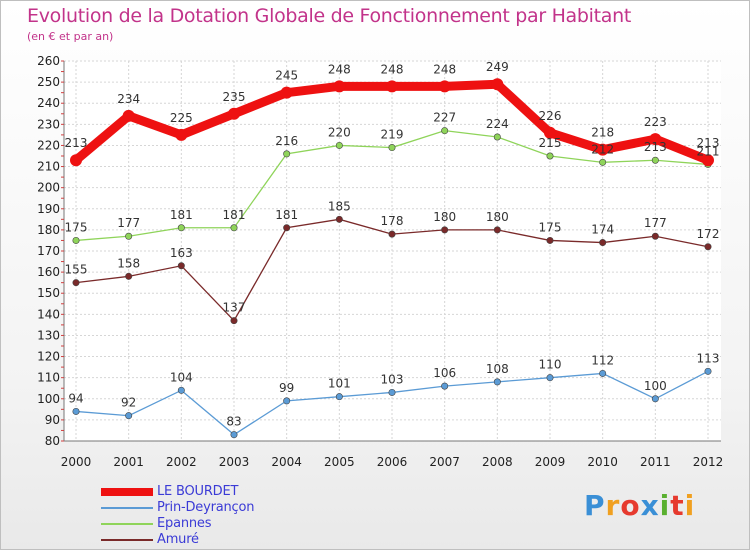 The image size is (750, 550). I want to click on proxiti-logo: Proxiti, so click(639, 505).